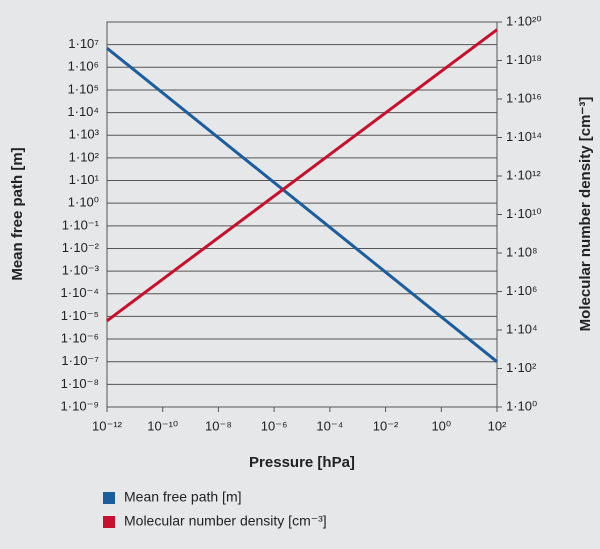 Image resolution: width=600 pixels, height=549 pixels. What do you see at coordinates (81, 247) in the screenshot?
I see `y-tick-label: 1·10⁻²` at bounding box center [81, 247].